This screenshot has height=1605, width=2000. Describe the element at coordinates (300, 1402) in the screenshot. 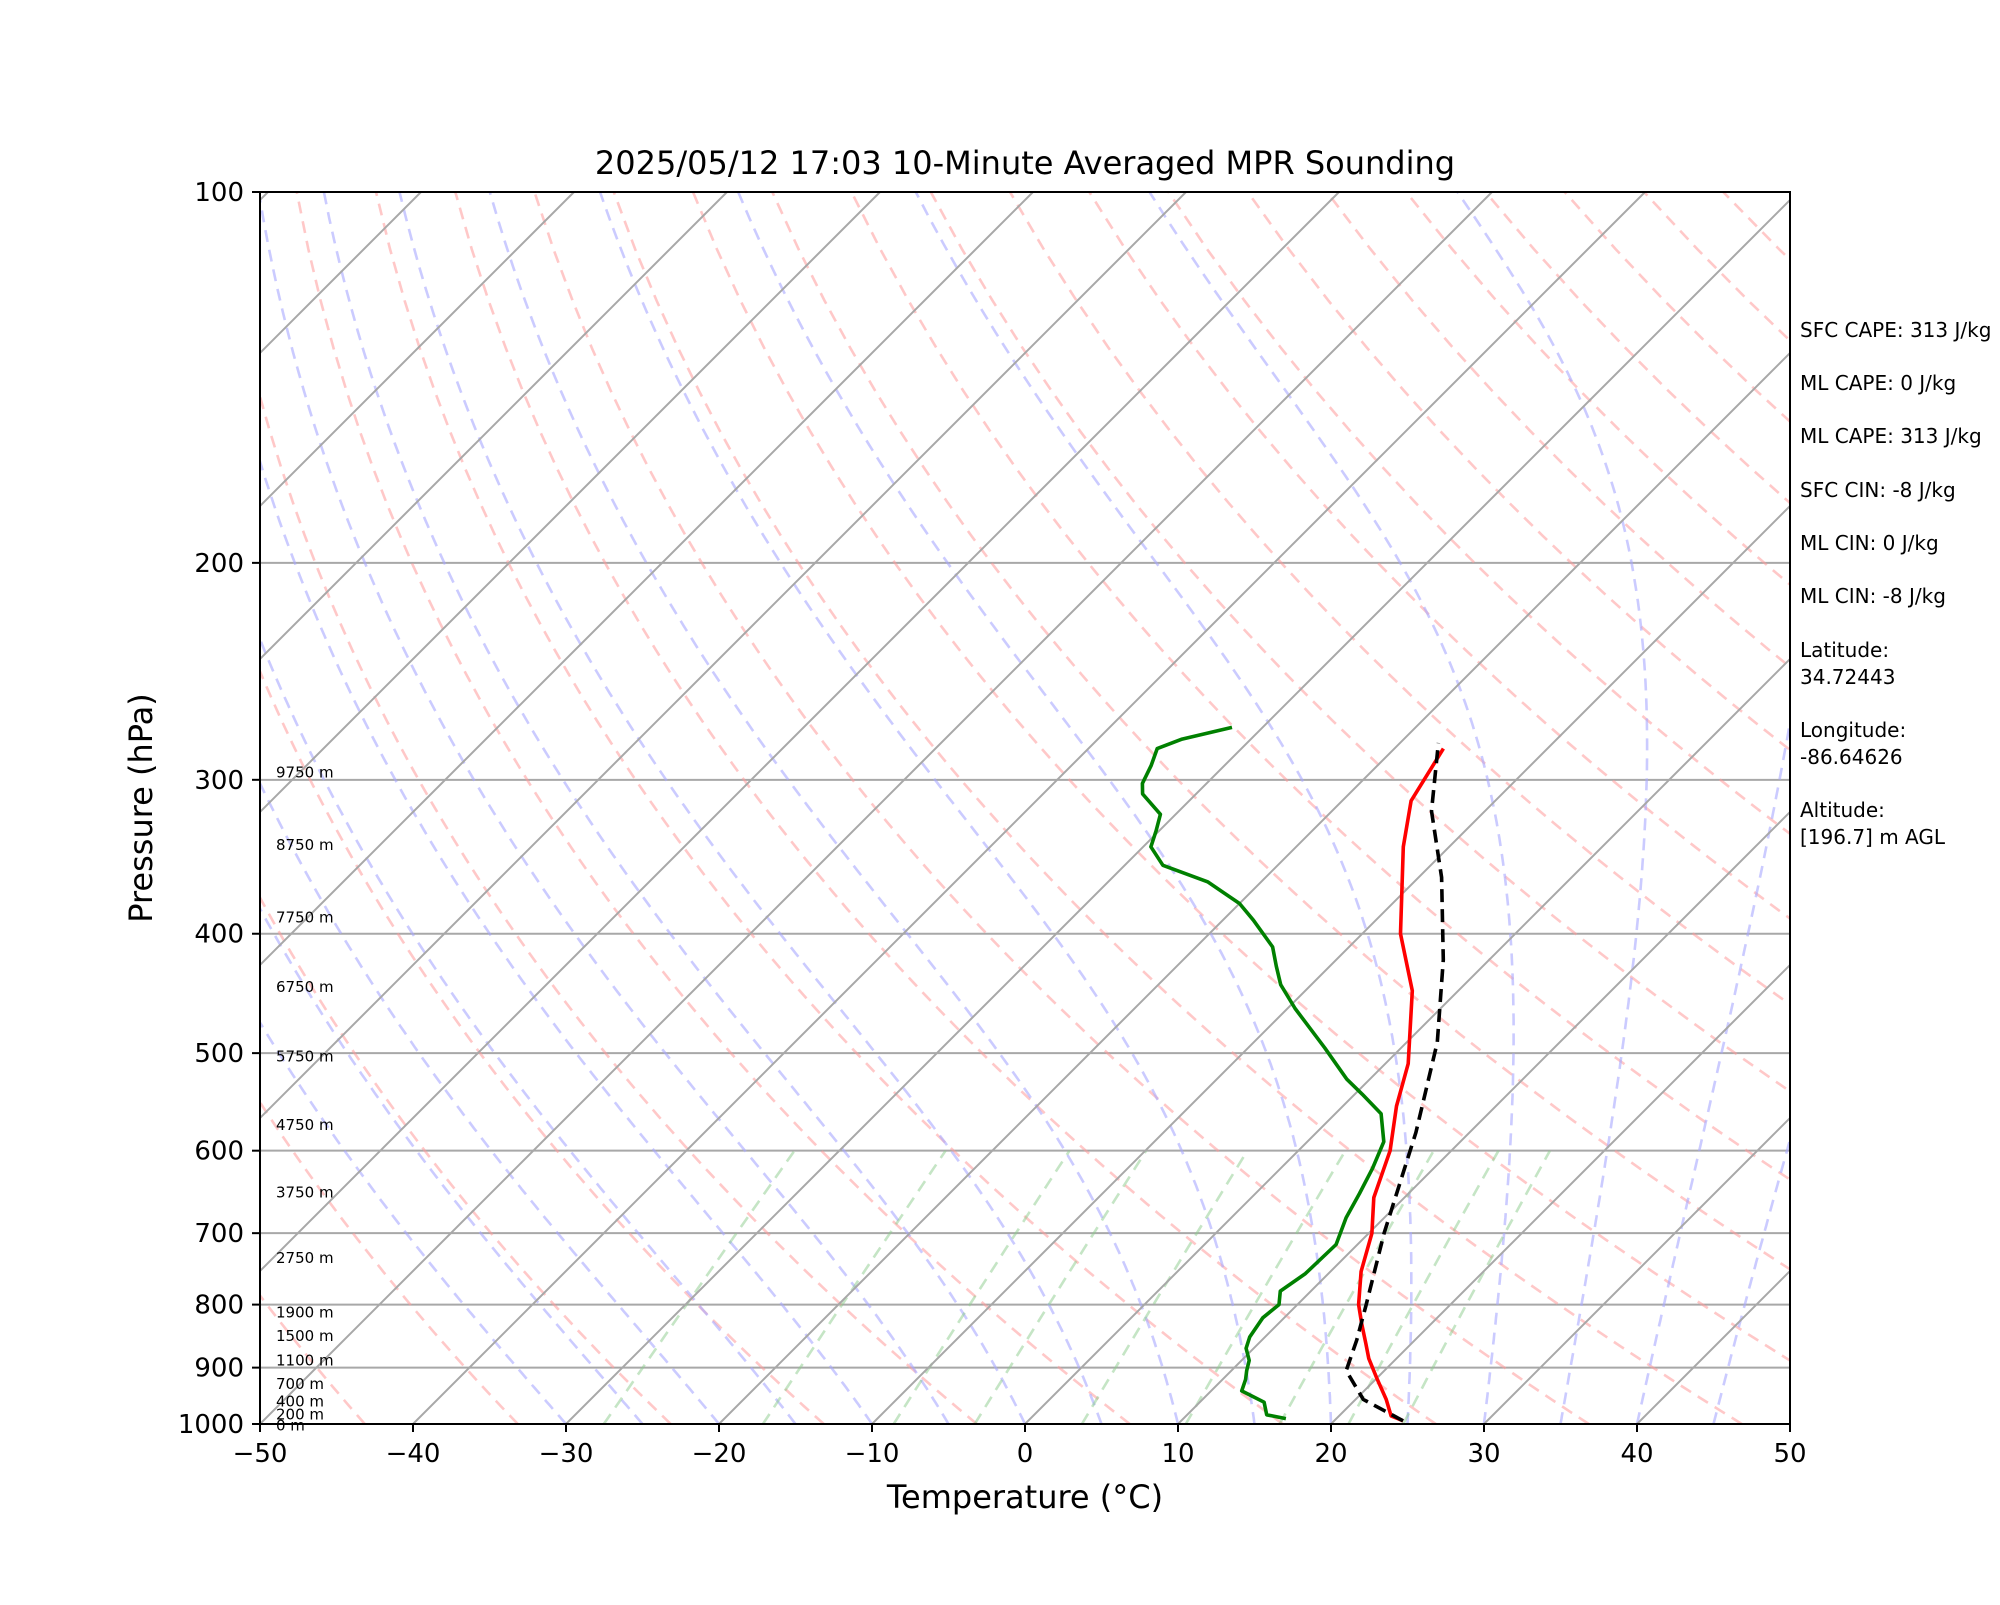

I see `height-label: 400 m` at that location.